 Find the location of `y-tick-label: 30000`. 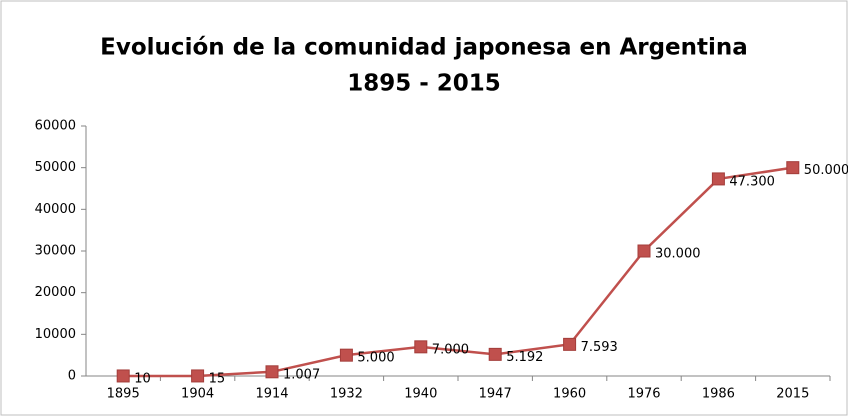

y-tick-label: 30000 is located at coordinates (55, 251).